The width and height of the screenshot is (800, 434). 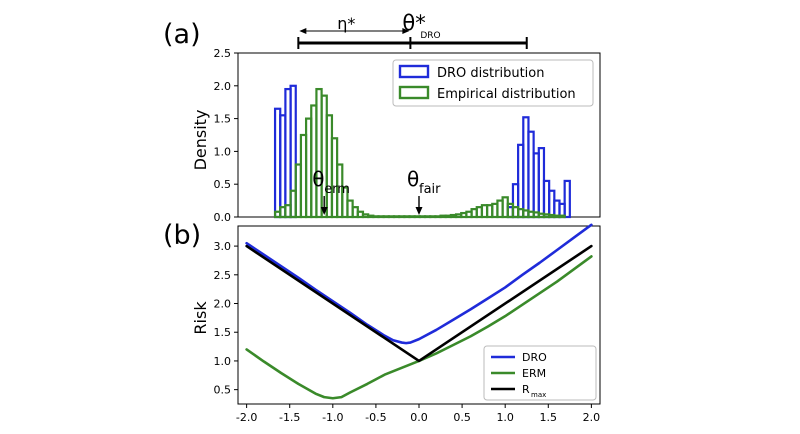 I want to click on panel-a-y-ticks: 0.0 0.5 1.0 1.5 2.0 2.5, so click(x=226, y=135).